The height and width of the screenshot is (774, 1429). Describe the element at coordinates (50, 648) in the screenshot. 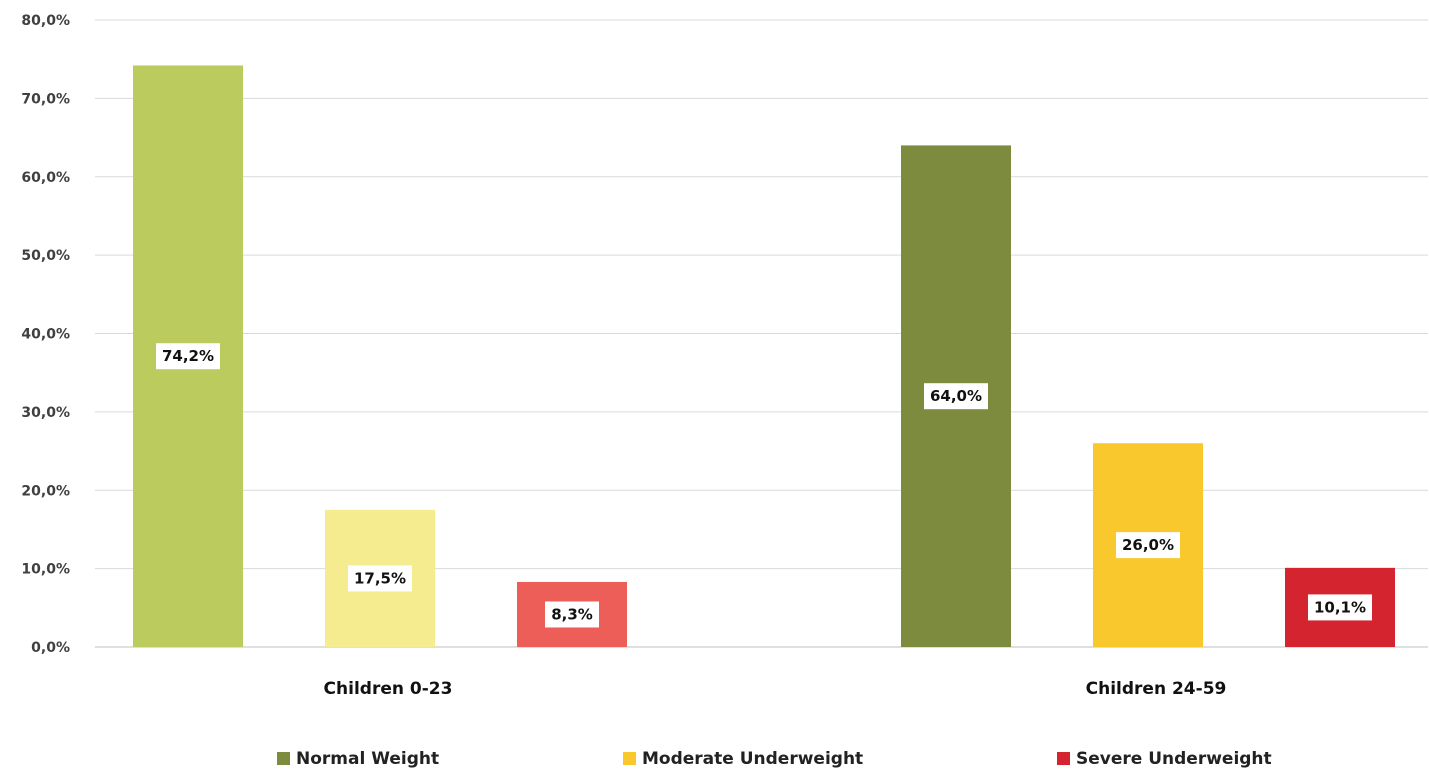

I see `y-tick-label: 0,0%` at that location.